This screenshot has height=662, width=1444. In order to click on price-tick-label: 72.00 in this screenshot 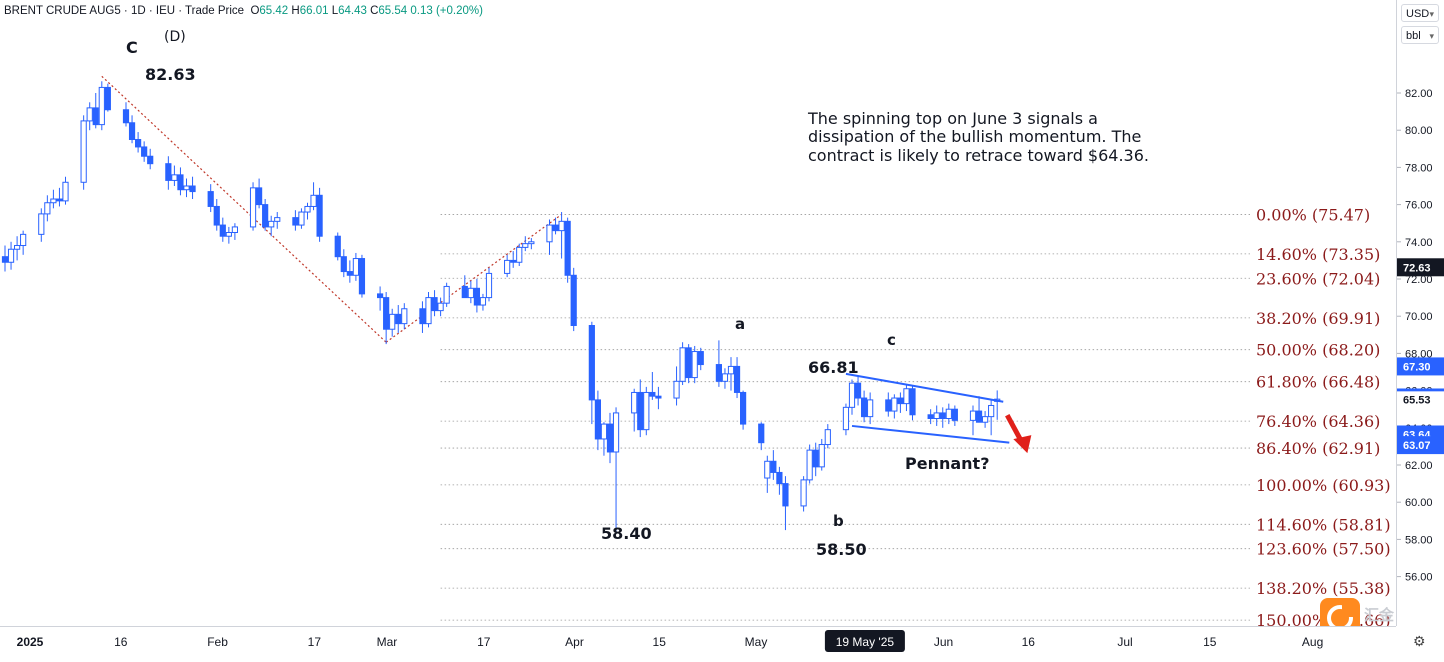, I will do `click(1419, 280)`.